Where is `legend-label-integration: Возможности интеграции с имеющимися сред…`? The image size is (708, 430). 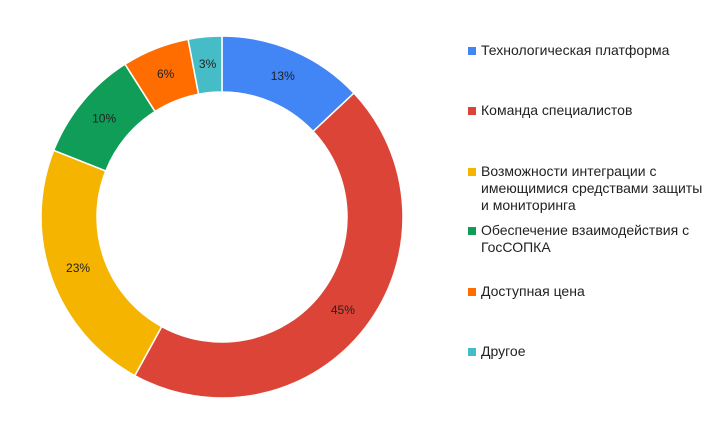 legend-label-integration: Возможности интеграции с имеющимися сред… is located at coordinates (592, 188).